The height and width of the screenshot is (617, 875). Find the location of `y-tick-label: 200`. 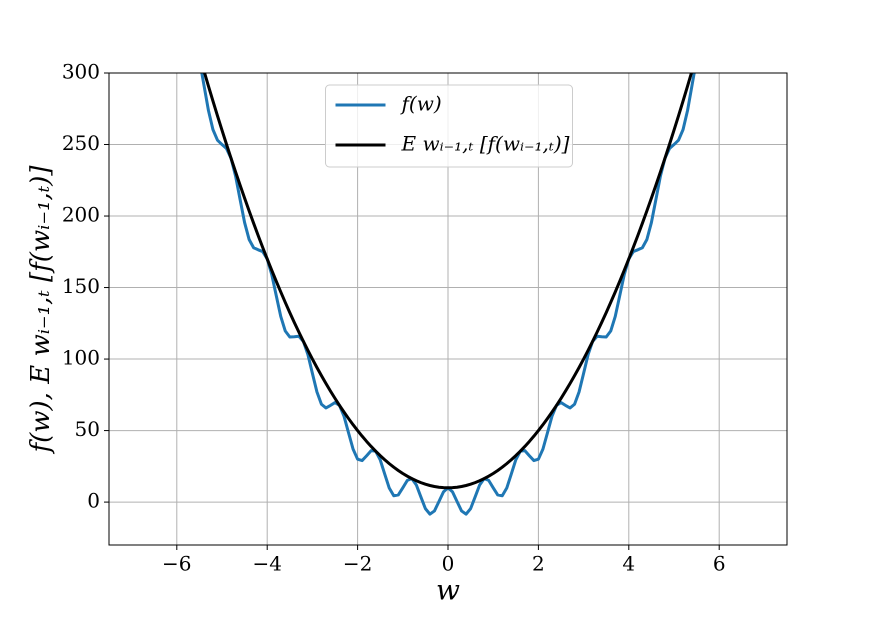

y-tick-label: 200 is located at coordinates (81, 215).